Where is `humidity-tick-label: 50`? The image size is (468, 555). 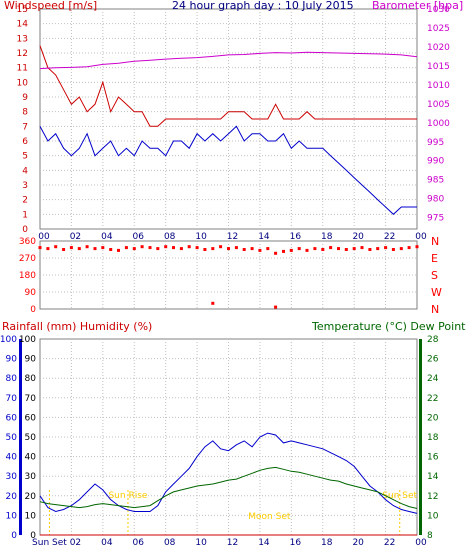 humidity-tick-label: 50 is located at coordinates (12, 438).